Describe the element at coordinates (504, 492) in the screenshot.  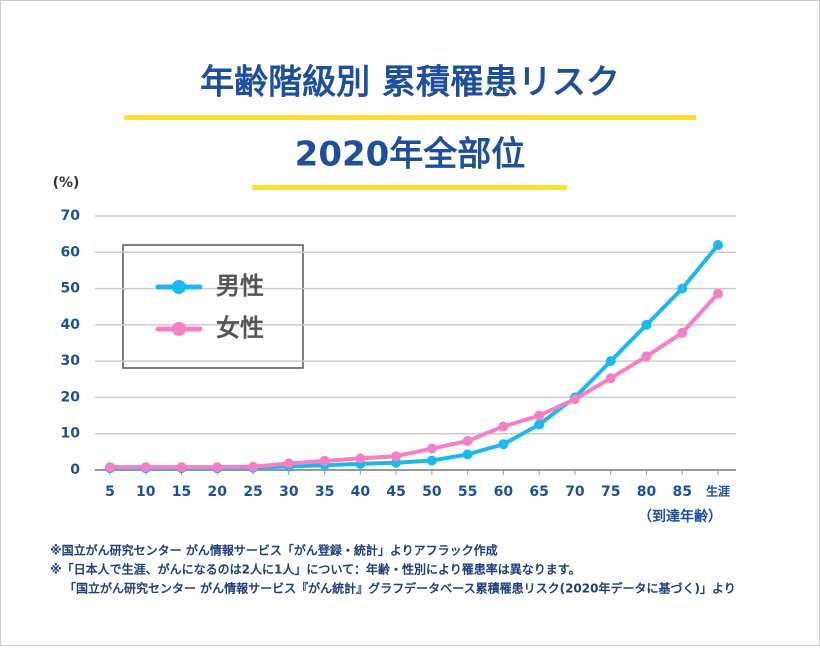
I see `x-tick-label: 60` at that location.